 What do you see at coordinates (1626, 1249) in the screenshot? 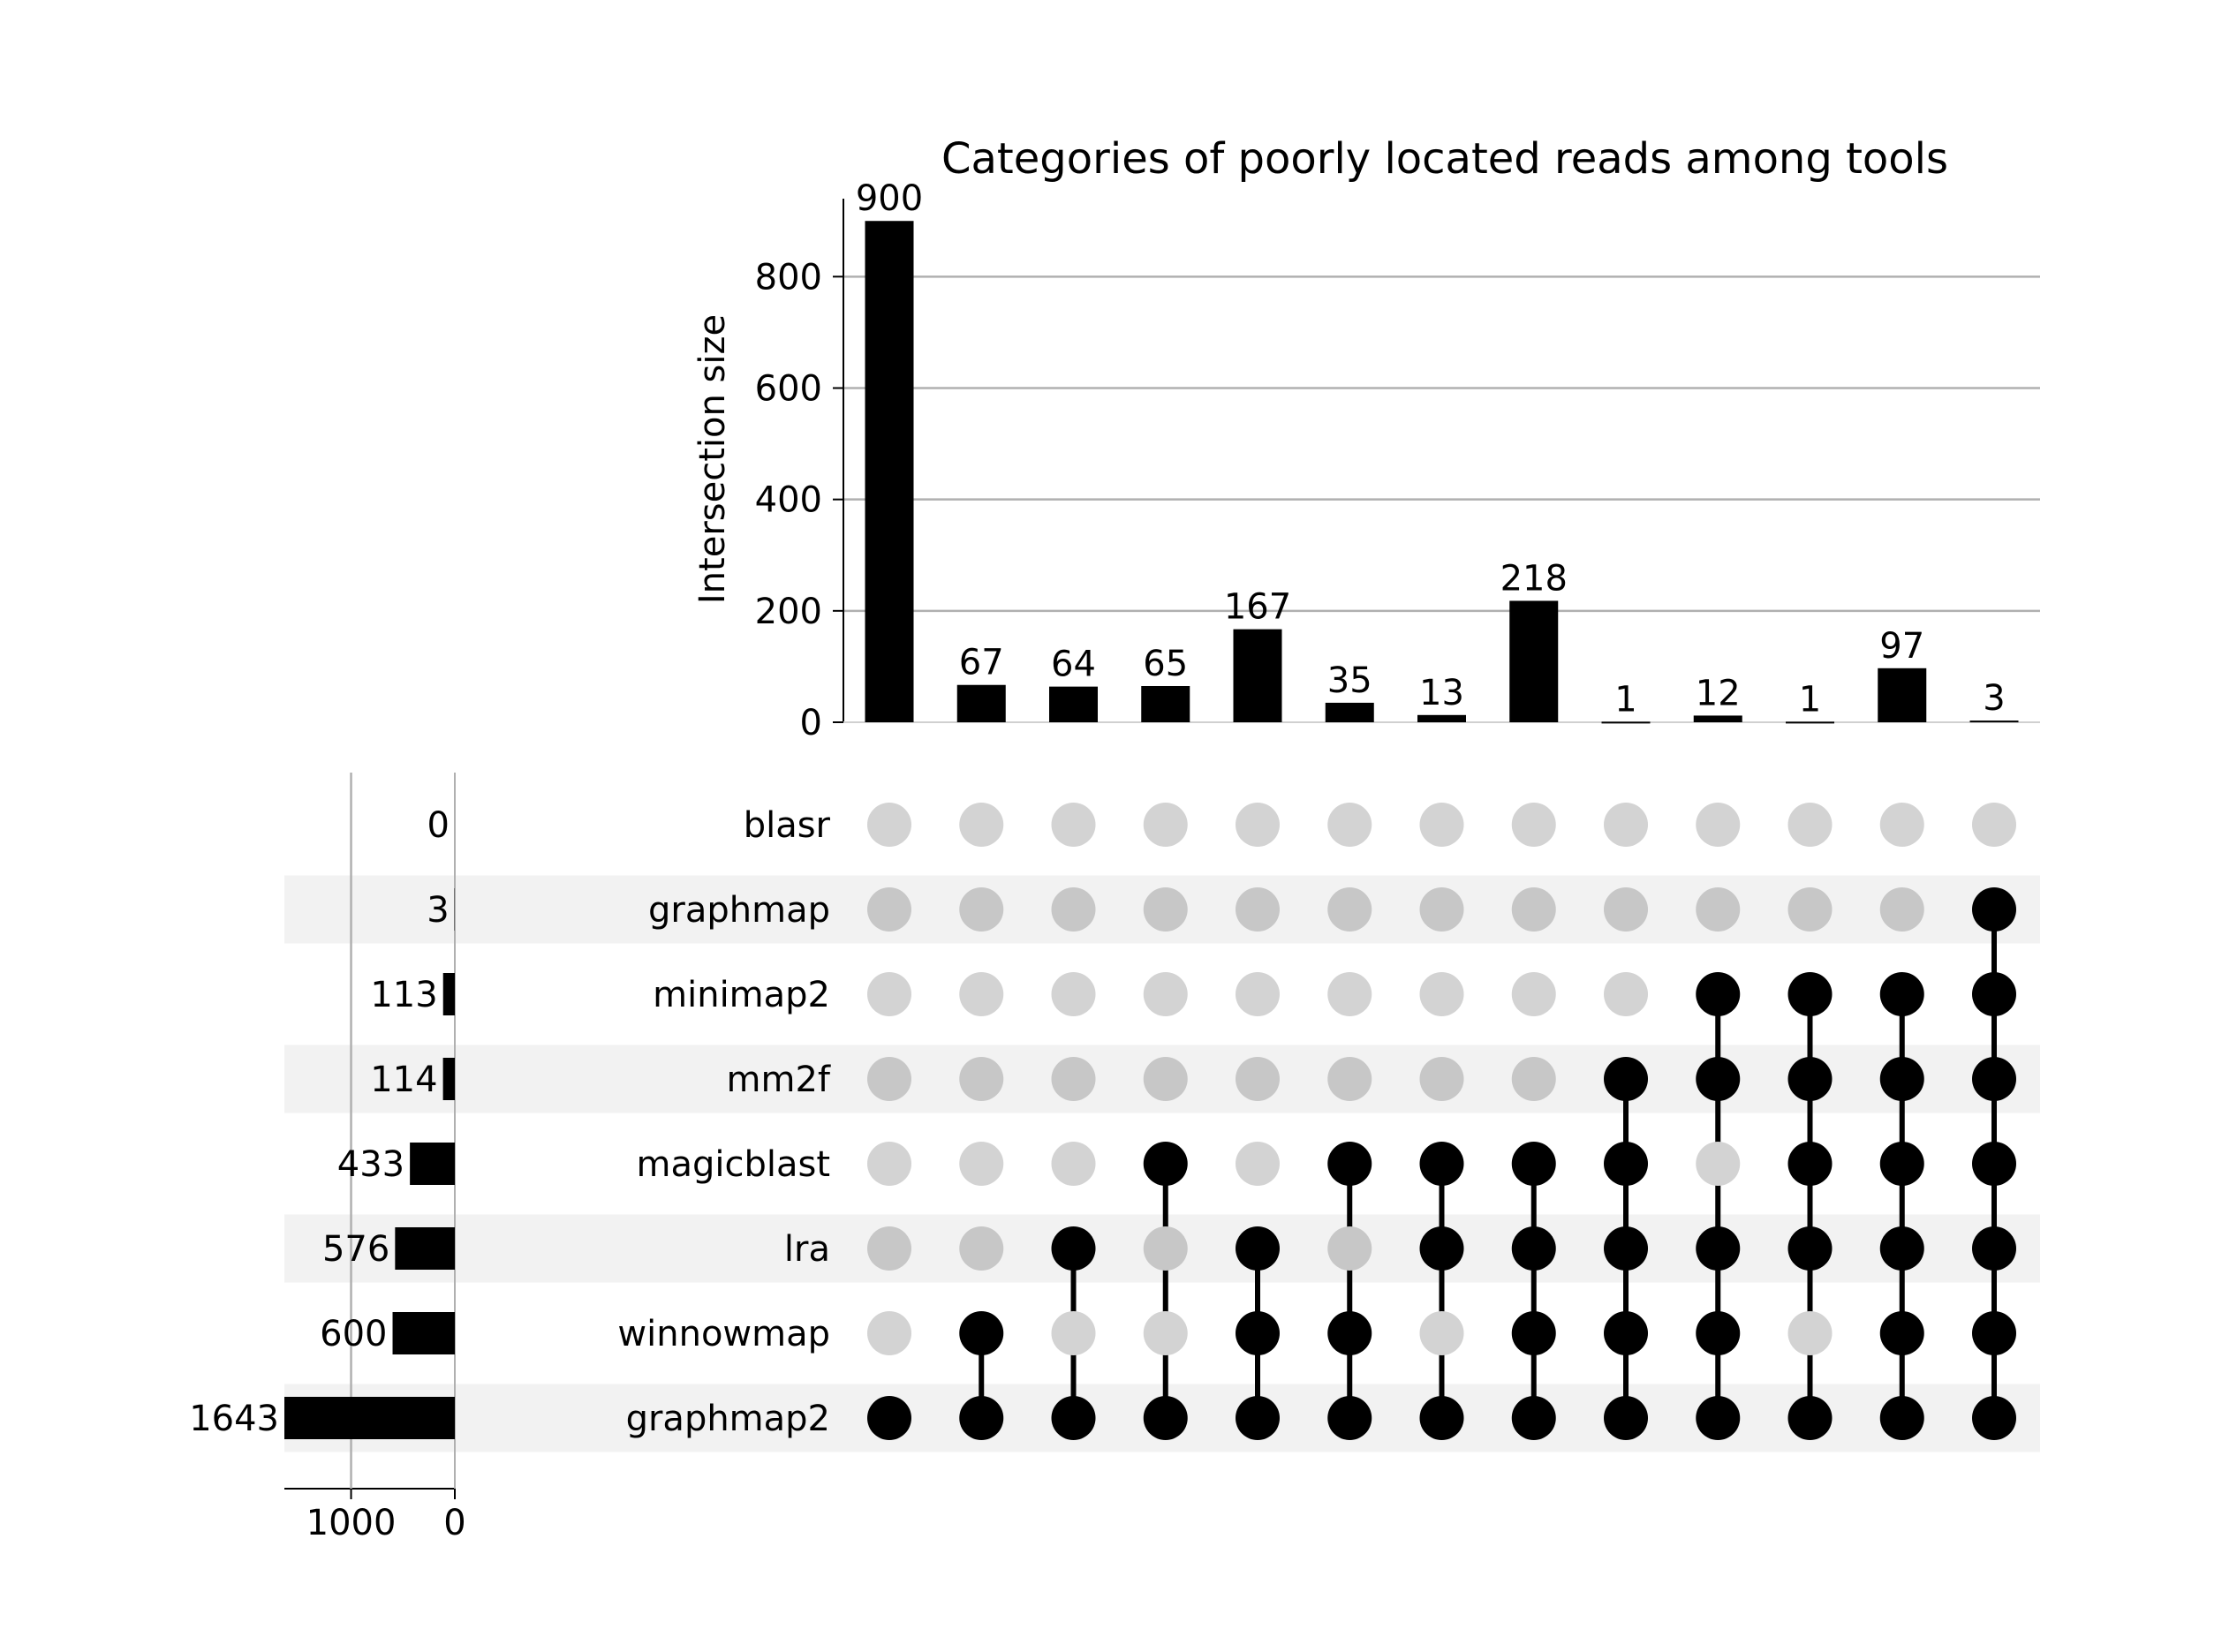
I see `matrix-dot-9-lra` at bounding box center [1626, 1249].